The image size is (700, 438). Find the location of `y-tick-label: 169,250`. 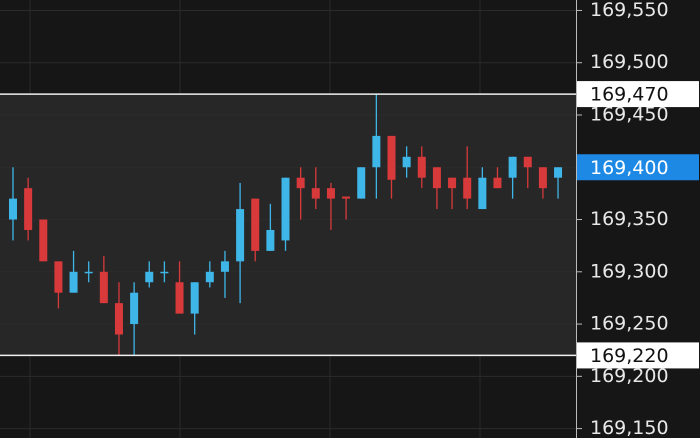

y-tick-label: 169,250 is located at coordinates (629, 324).